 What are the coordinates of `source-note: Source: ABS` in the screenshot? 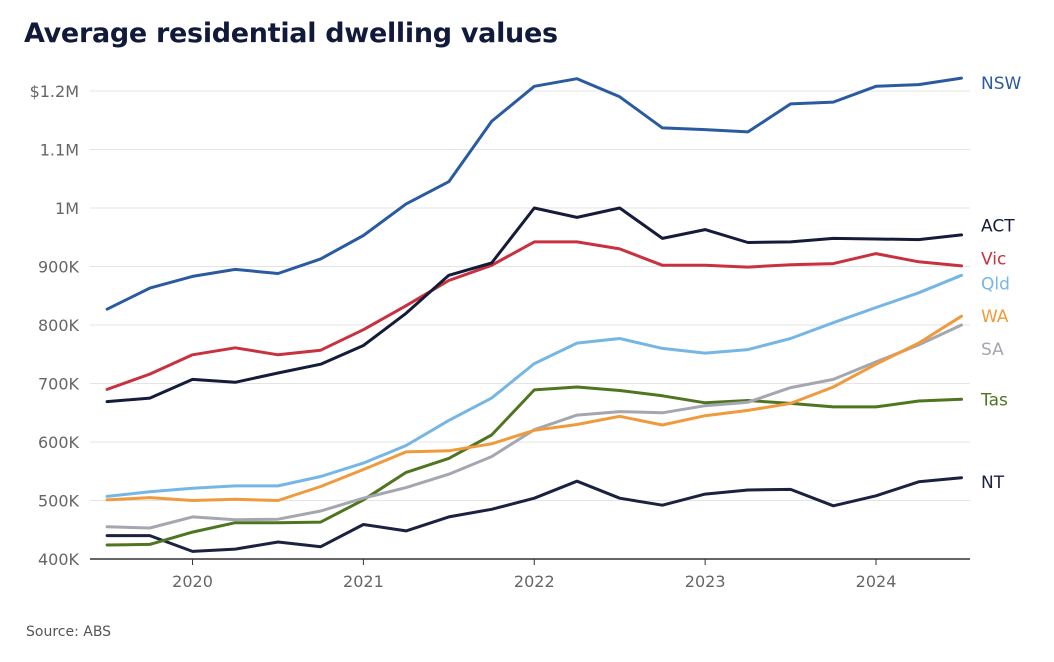 It's located at (69, 632).